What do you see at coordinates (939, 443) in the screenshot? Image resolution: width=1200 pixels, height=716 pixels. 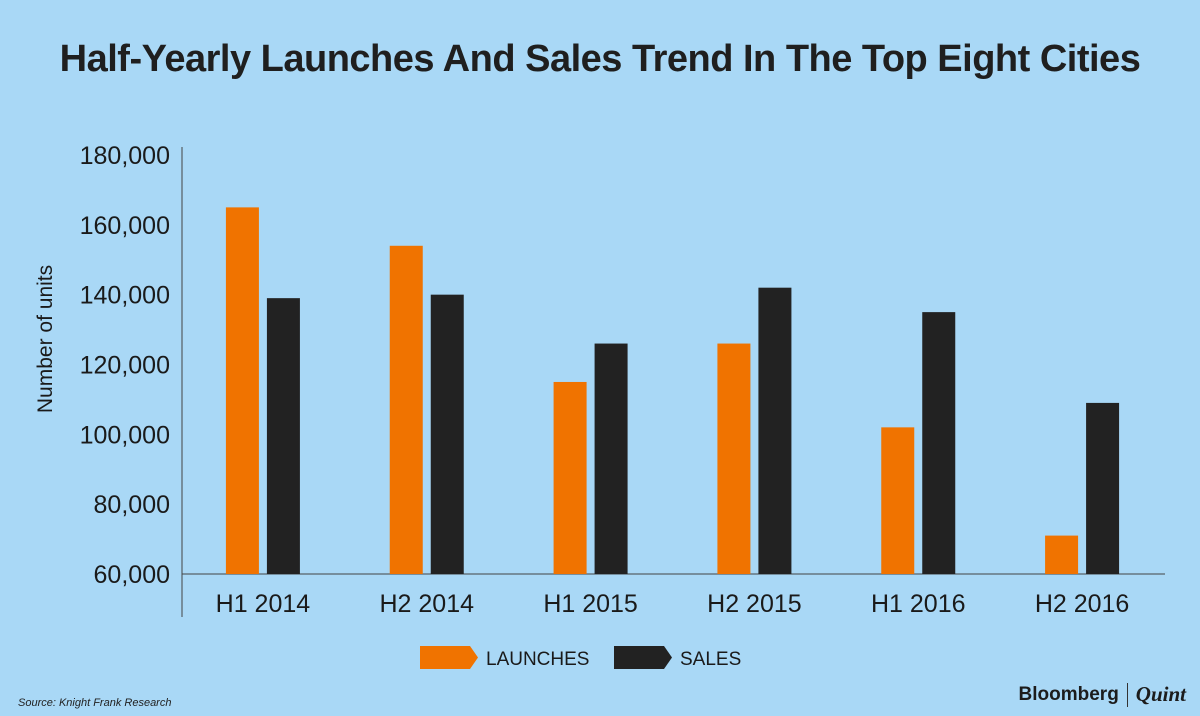 I see `bar-sales-h1-2016` at bounding box center [939, 443].